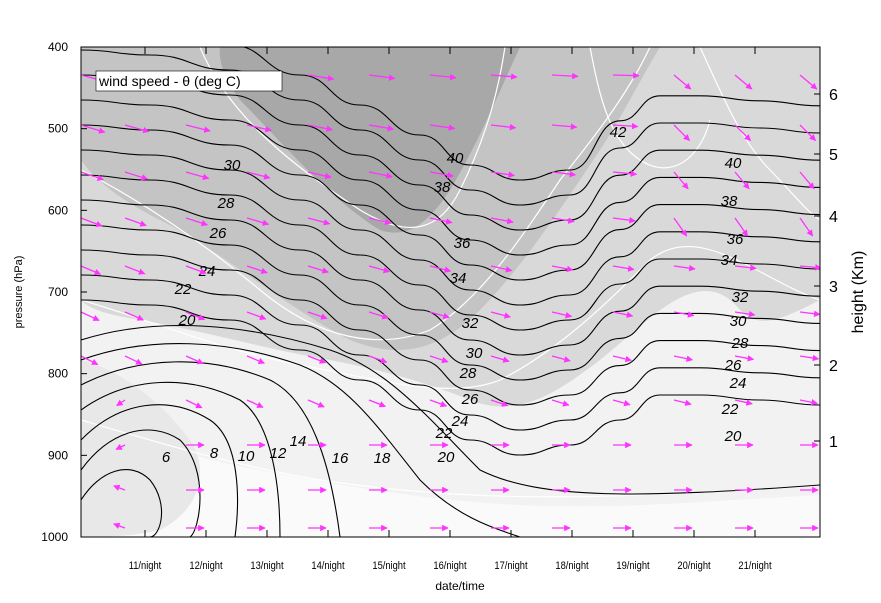  Describe the element at coordinates (510, 566) in the screenshot. I see `x-tick-label: 17/night` at that location.